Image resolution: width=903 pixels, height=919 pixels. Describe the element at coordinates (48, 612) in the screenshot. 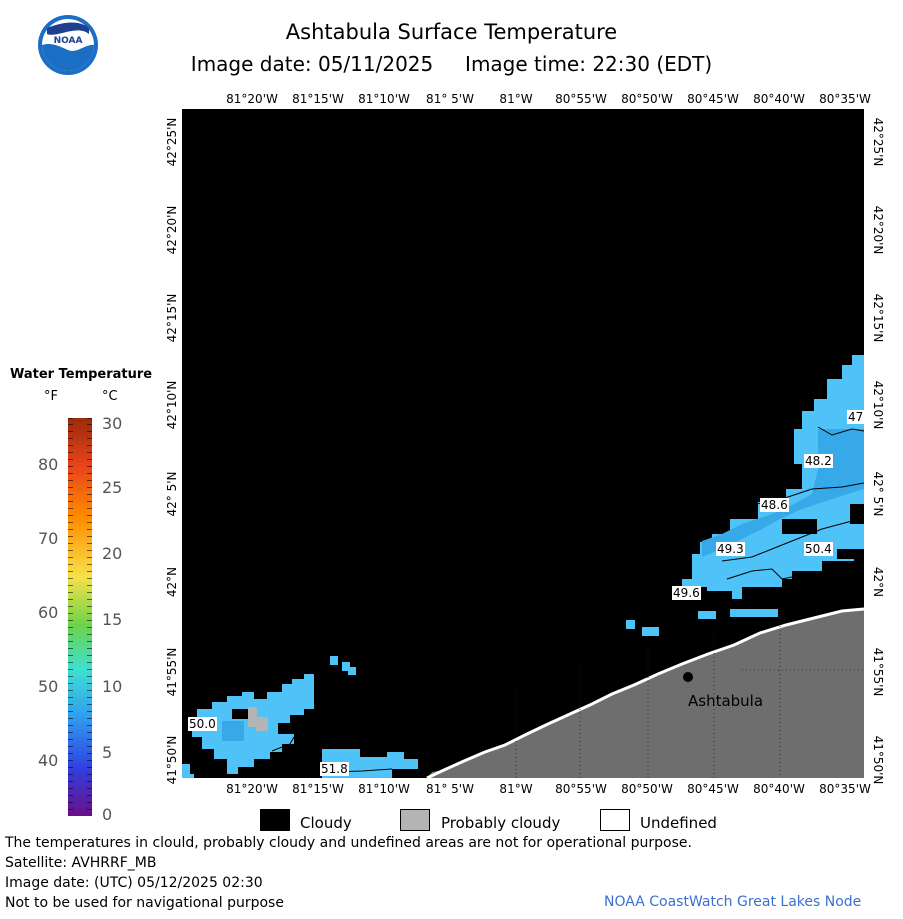

I see `f-tick: 60` at that location.